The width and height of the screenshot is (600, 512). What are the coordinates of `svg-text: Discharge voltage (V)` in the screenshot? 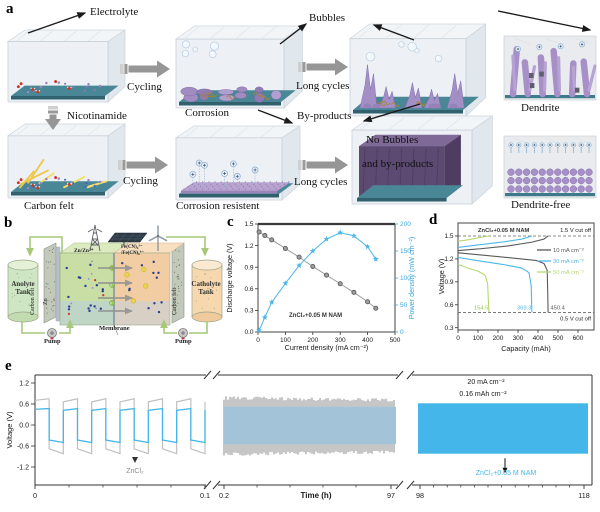 It's located at (229, 277).